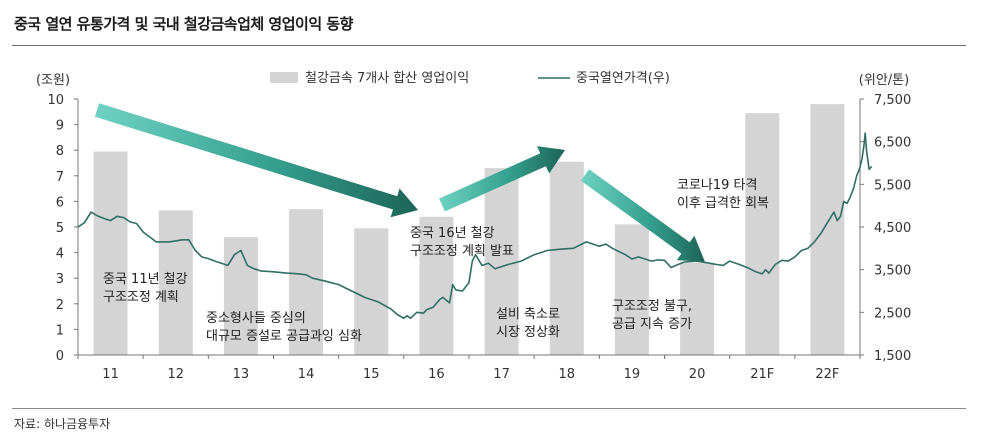 Image resolution: width=983 pixels, height=447 pixels. What do you see at coordinates (723, 203) in the screenshot?
I see `annotation-line: 이후 급격한 회복` at bounding box center [723, 203].